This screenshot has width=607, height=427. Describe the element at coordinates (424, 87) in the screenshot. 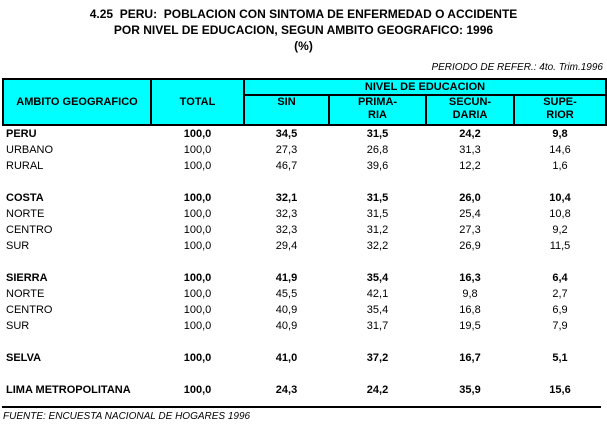

I see `col-header-group-nivel-educacion: NIVEL DE EDUCACION` at that location.